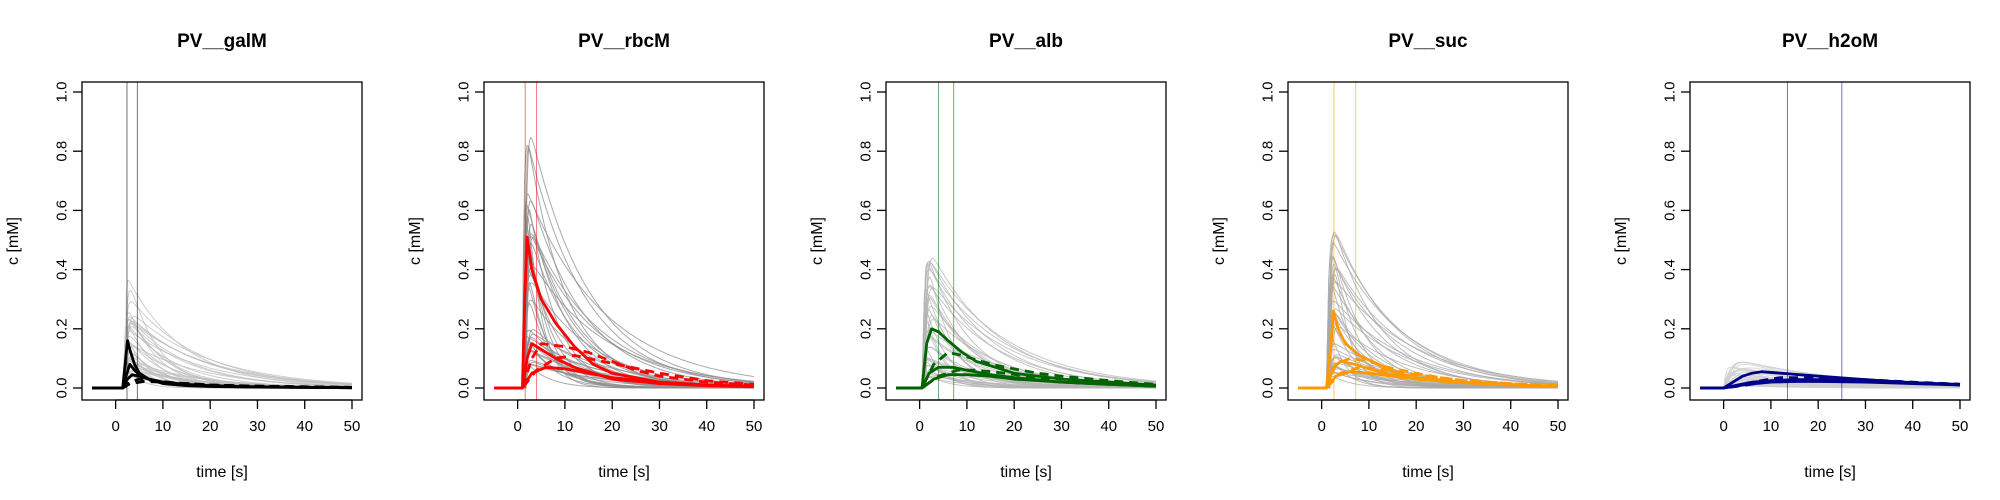 This screenshot has width=2000, height=500. Describe the element at coordinates (222, 41) in the screenshot. I see `chart-title: PV__galM` at that location.